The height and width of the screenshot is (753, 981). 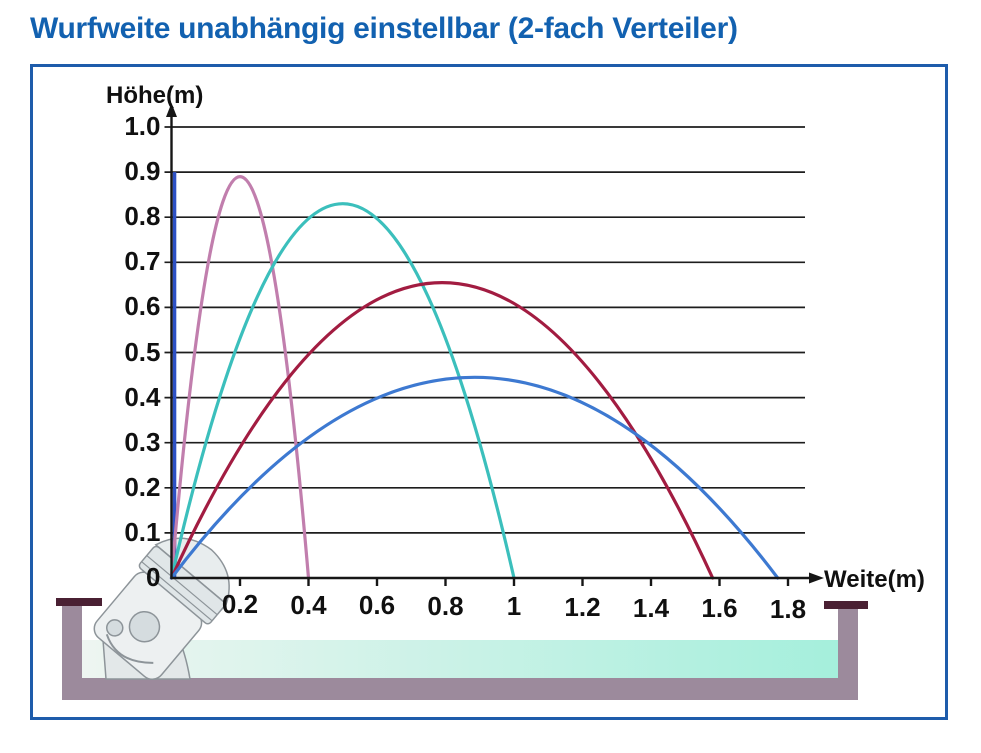 I want to click on x-tick-label: 0.4, so click(x=308, y=604).